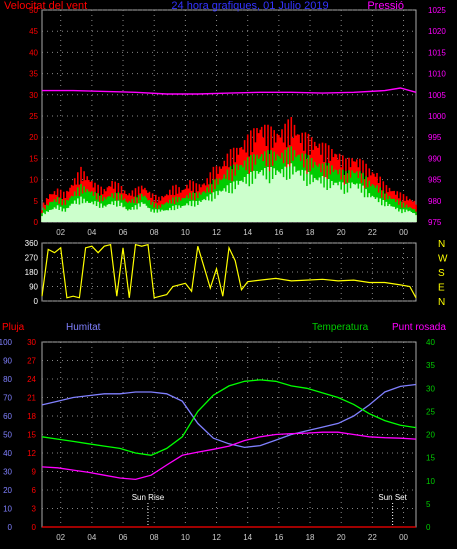  What do you see at coordinates (437, 52) in the screenshot?
I see `pressure-tick-label: 1015` at bounding box center [437, 52].